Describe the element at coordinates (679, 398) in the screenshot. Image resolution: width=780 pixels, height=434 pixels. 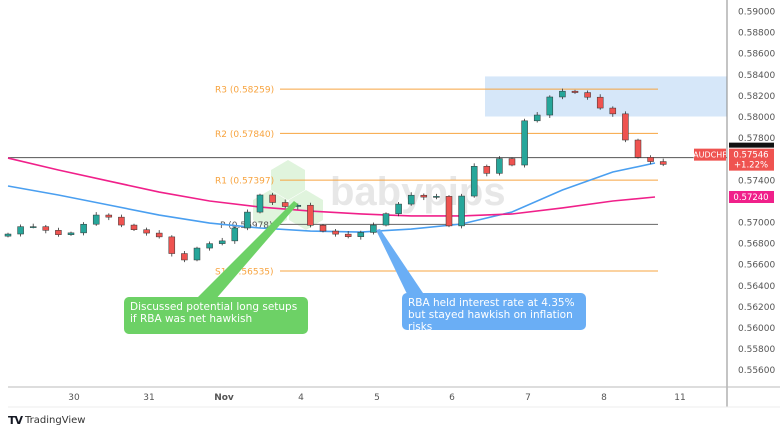
I see `time-tick: 11` at that location.